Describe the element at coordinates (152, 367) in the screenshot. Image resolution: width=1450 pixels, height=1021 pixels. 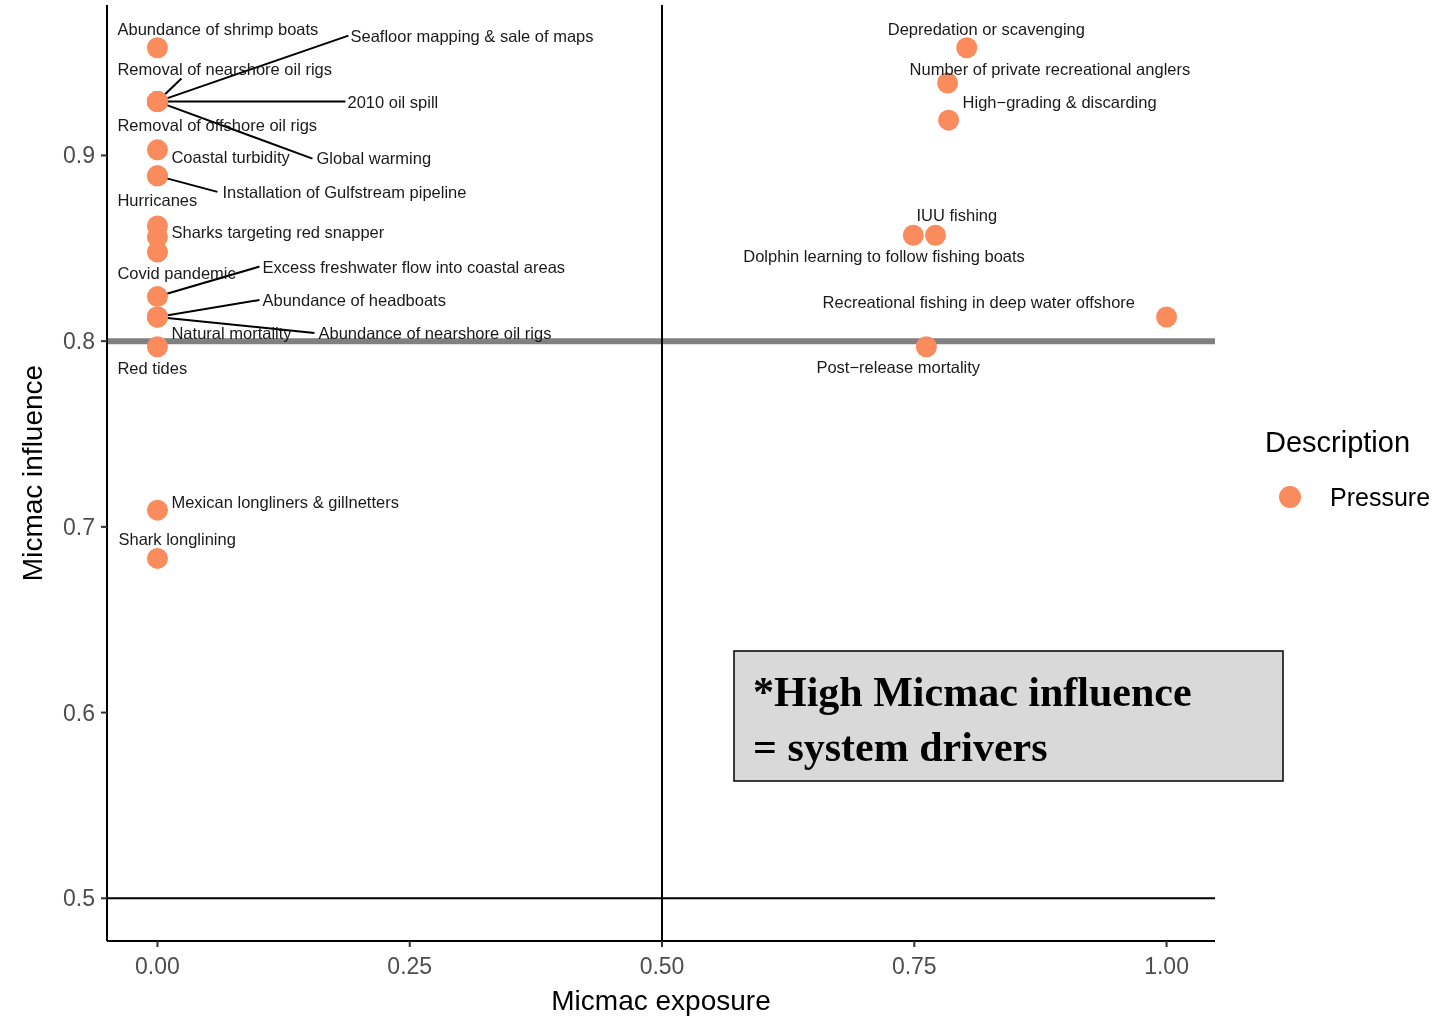
I see `annotation: Red tides` at that location.